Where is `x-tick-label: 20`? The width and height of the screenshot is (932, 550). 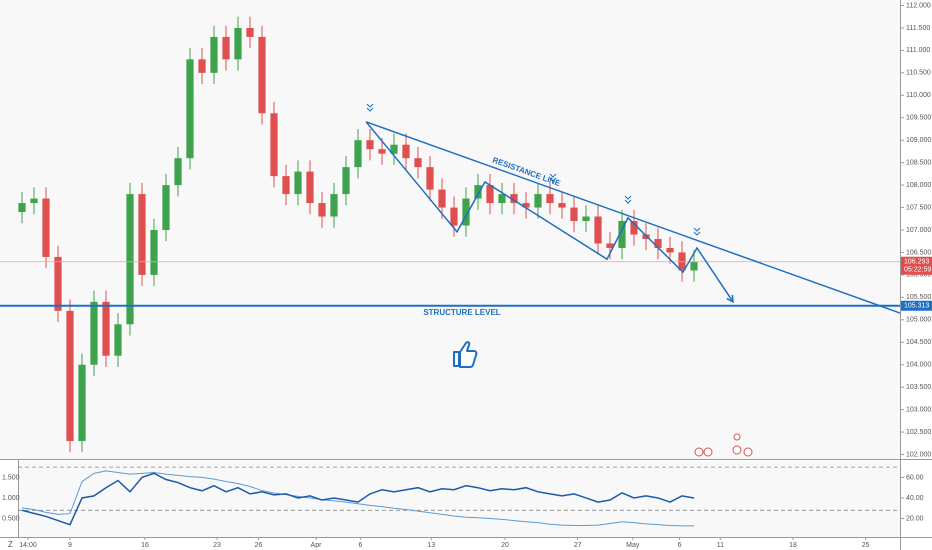 x-tick-label: 20 is located at coordinates (505, 545).